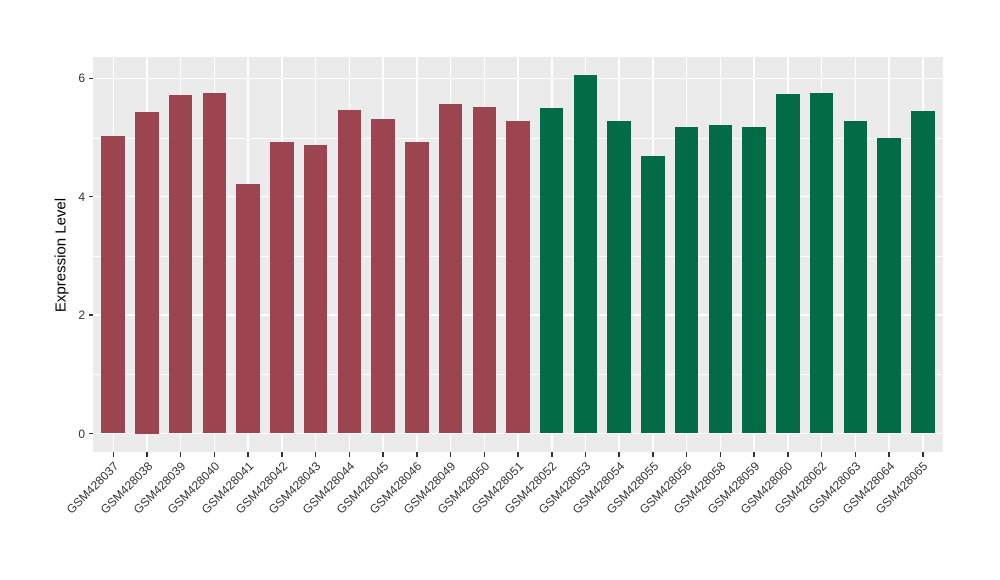 Image resolution: width=1000 pixels, height=580 pixels. I want to click on bar-GSM428049, so click(450, 269).